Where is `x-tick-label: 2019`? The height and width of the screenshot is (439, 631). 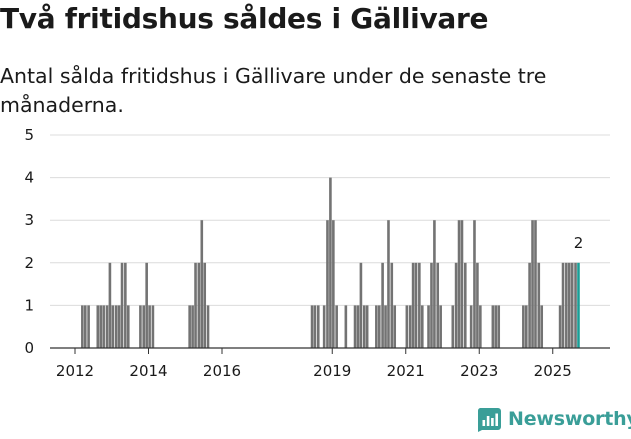
x-tick-label: 2019 is located at coordinates (332, 371).